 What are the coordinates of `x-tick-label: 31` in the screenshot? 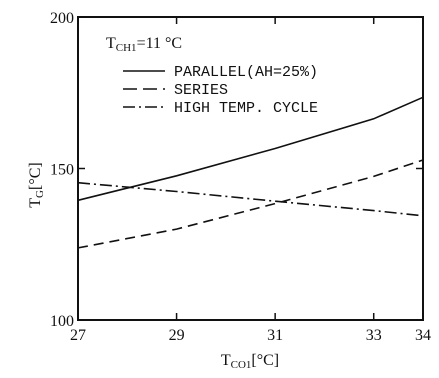 It's located at (275, 335).